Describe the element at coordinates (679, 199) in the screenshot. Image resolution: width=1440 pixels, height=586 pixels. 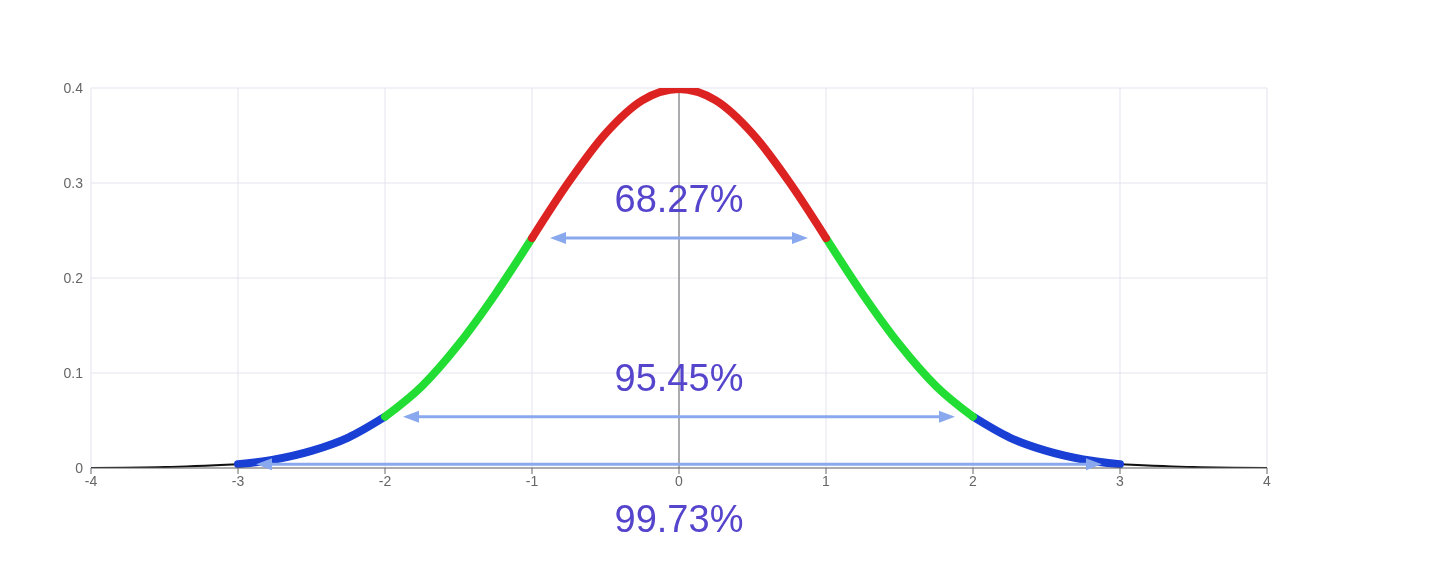
I see `annotation: 68.27%` at that location.